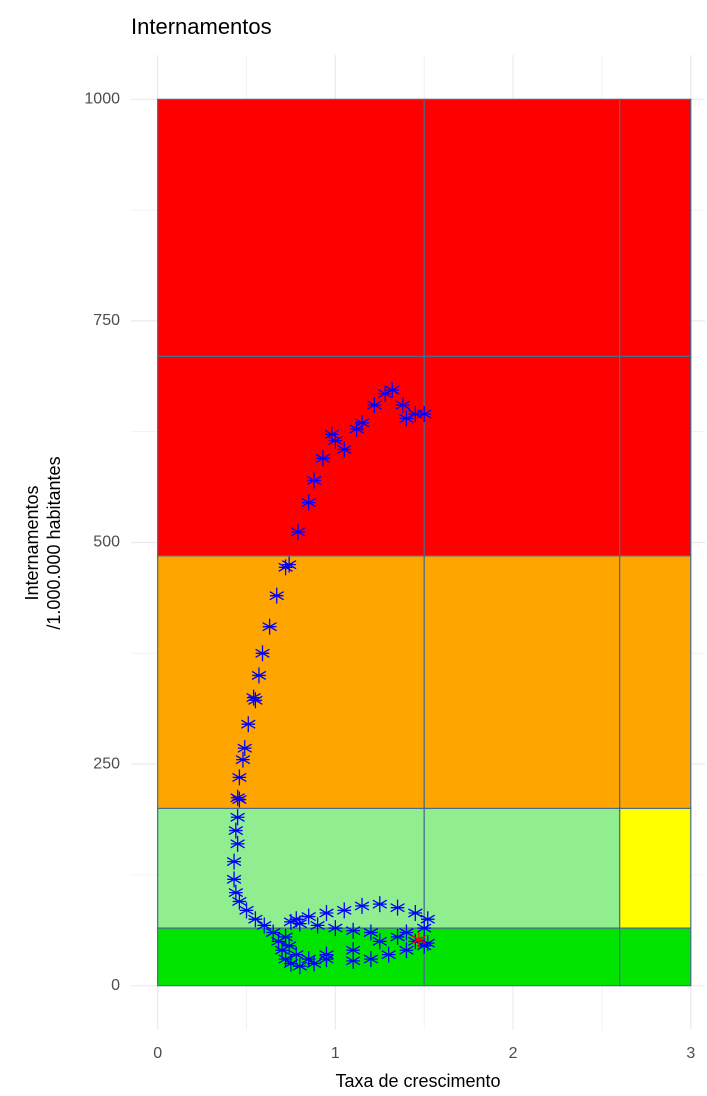  What do you see at coordinates (690, 1053) in the screenshot?
I see `x-tick-label: 3` at bounding box center [690, 1053].